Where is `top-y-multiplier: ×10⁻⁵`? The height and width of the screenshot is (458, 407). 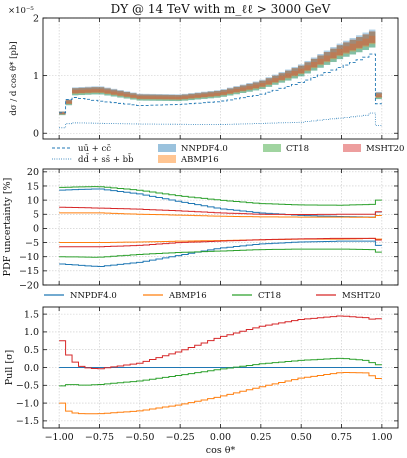
top-y-multiplier: ×10⁻⁵ is located at coordinates (21, 11).